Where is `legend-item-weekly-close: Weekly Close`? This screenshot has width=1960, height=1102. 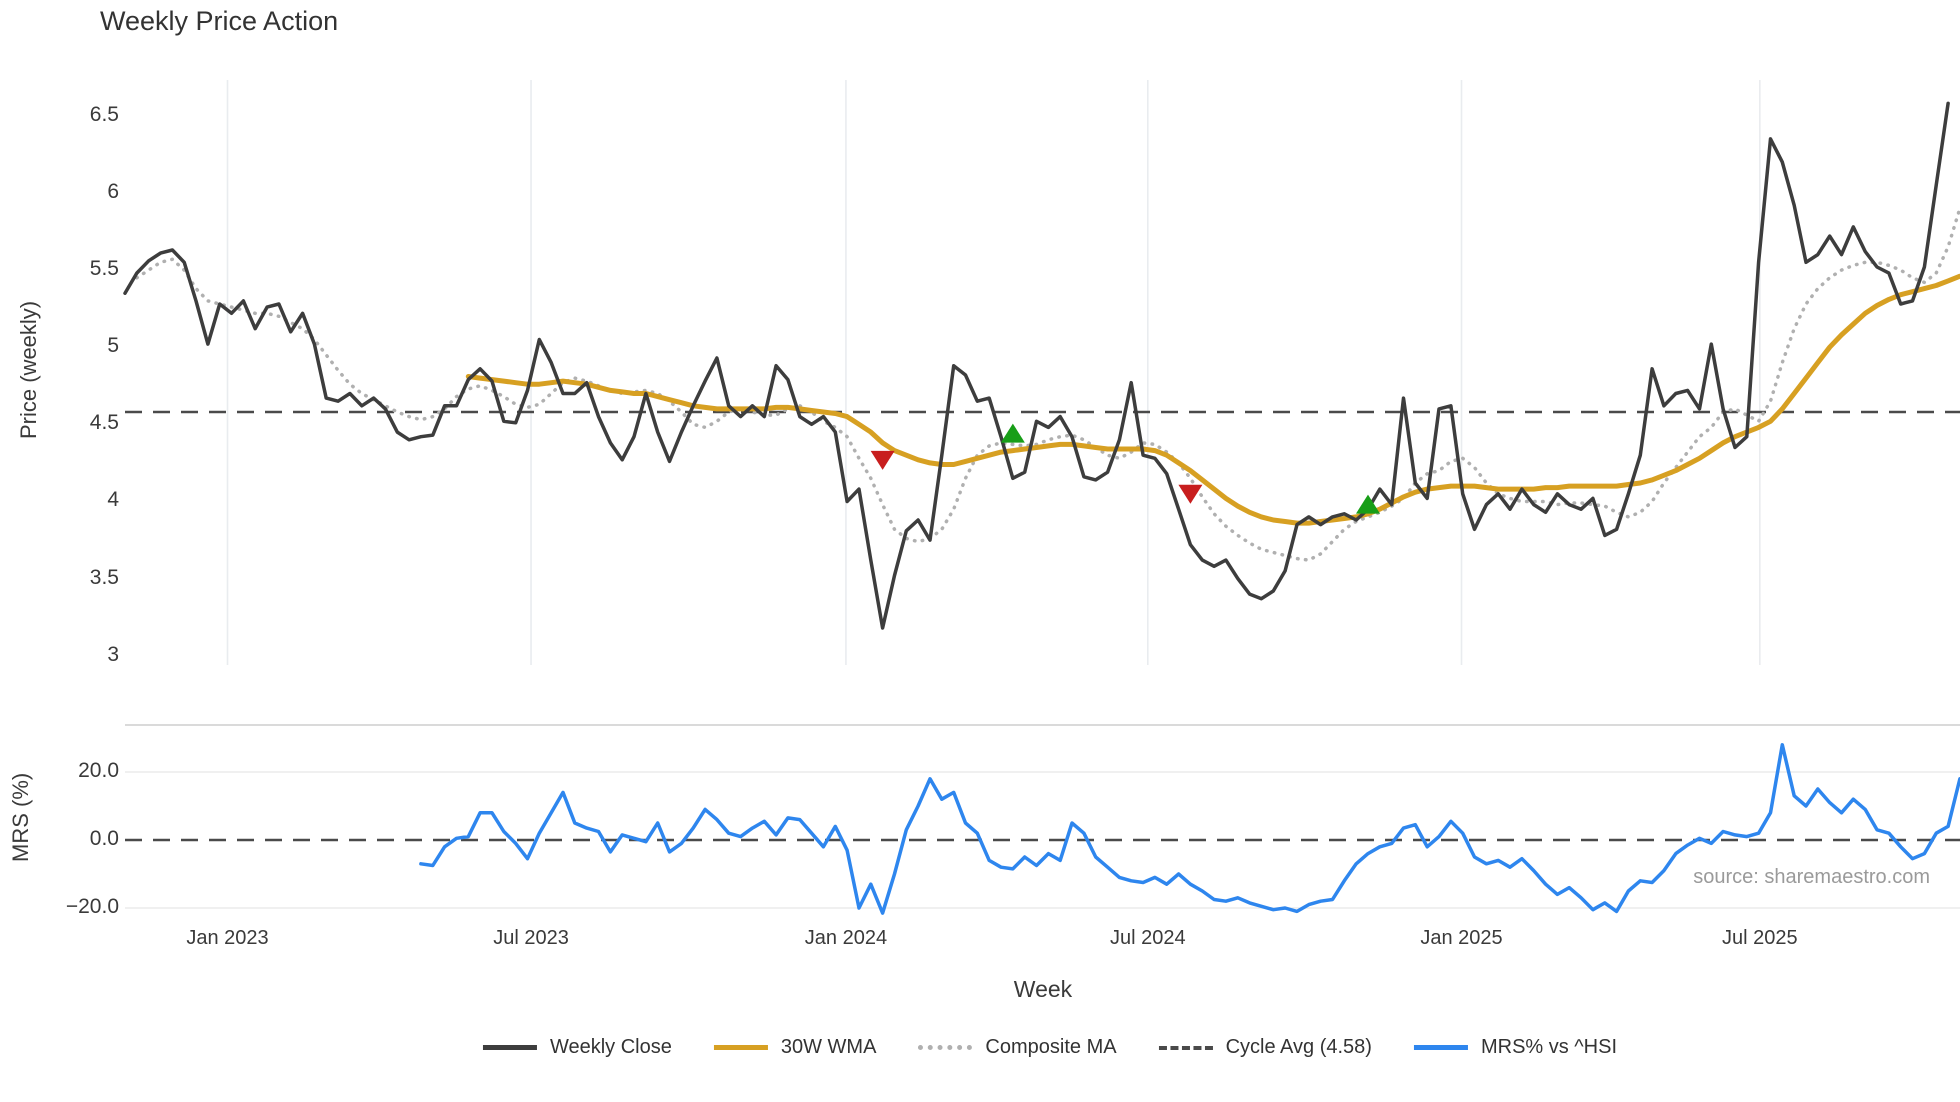 legend-item-weekly-close: Weekly Close is located at coordinates (577, 1047).